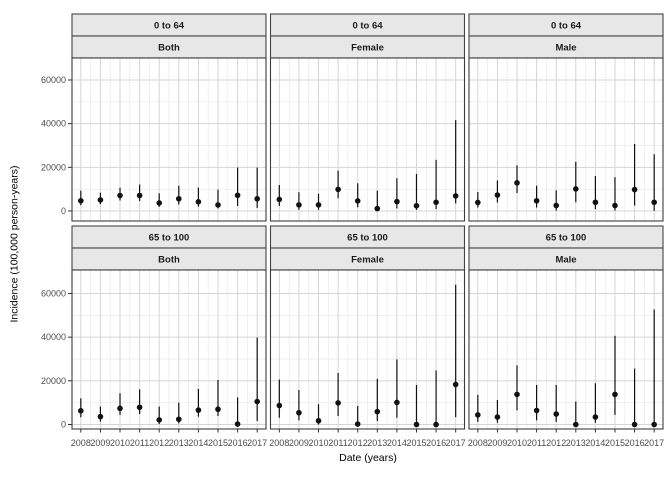 This screenshot has height=480, width=672. I want to click on x-axis-title: Date (years), so click(368, 458).